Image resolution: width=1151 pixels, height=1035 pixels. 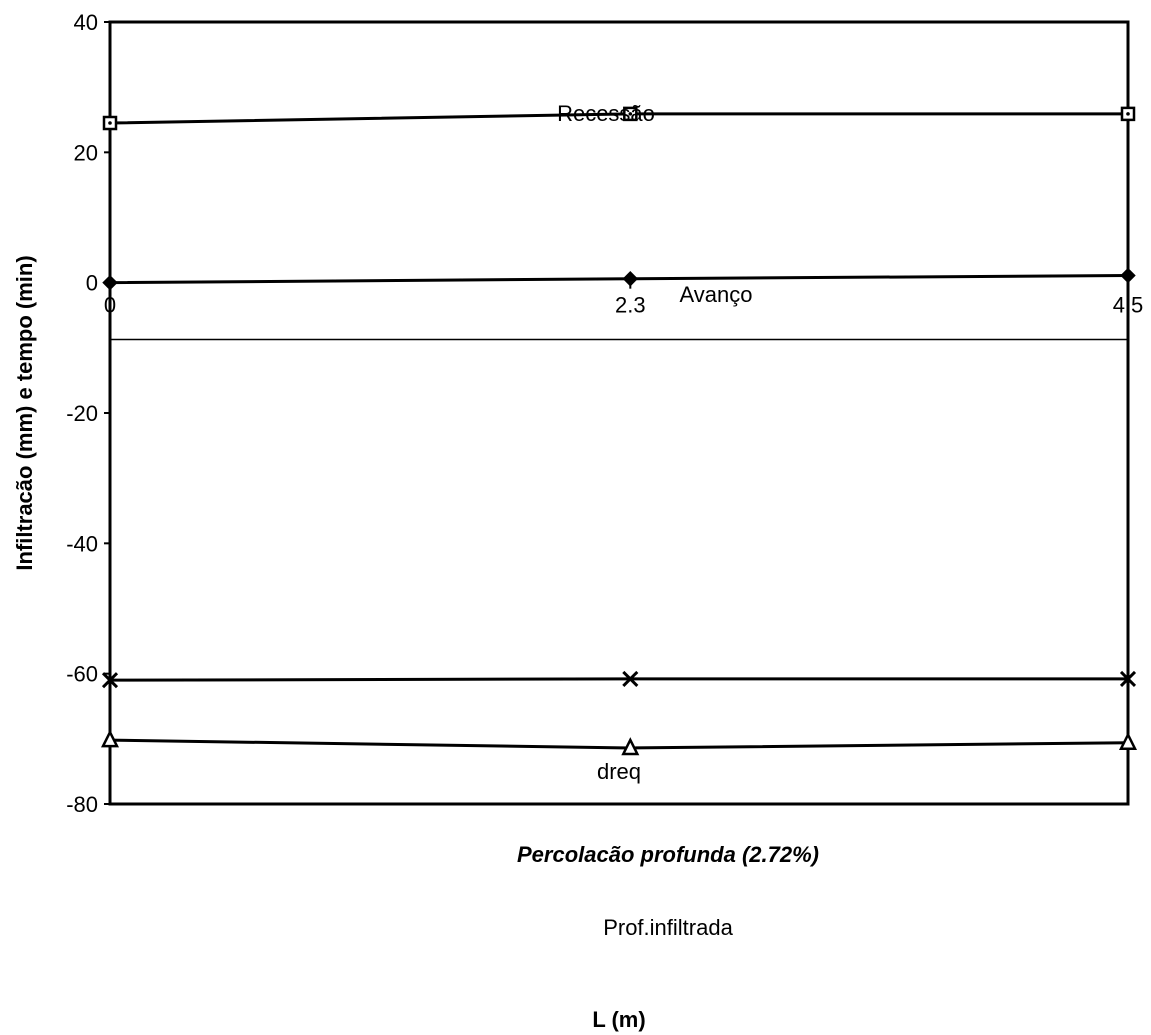 What do you see at coordinates (1128, 305) in the screenshot?
I see `x-tick-label: 4.5` at bounding box center [1128, 305].